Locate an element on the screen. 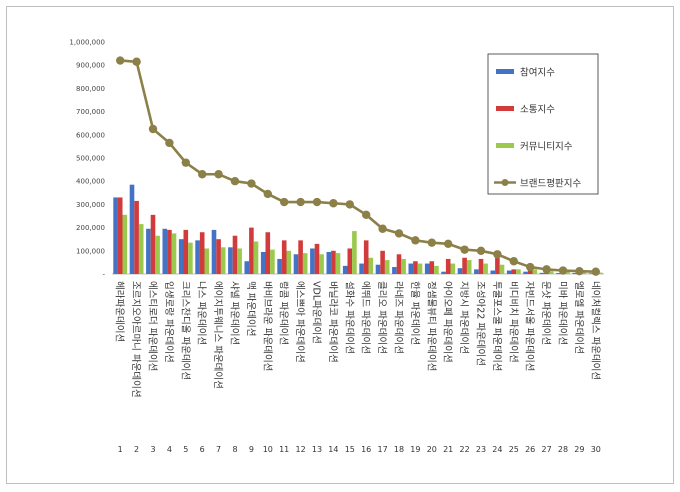 The height and width of the screenshot is (492, 680). y-tick-label: 300,000 is located at coordinates (90, 205).